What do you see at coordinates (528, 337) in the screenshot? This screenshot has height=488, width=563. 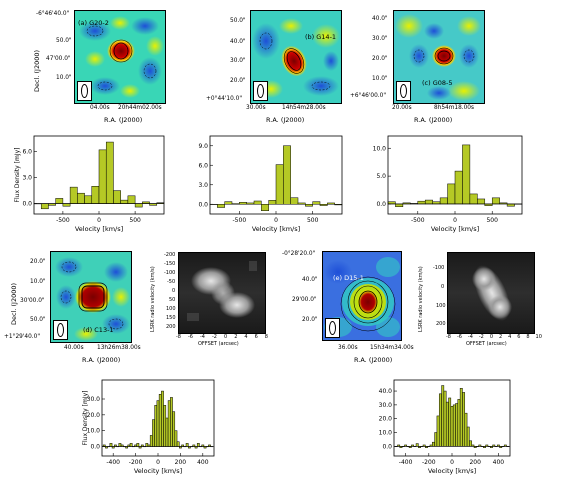 I see `xtick: 8` at bounding box center [528, 337].